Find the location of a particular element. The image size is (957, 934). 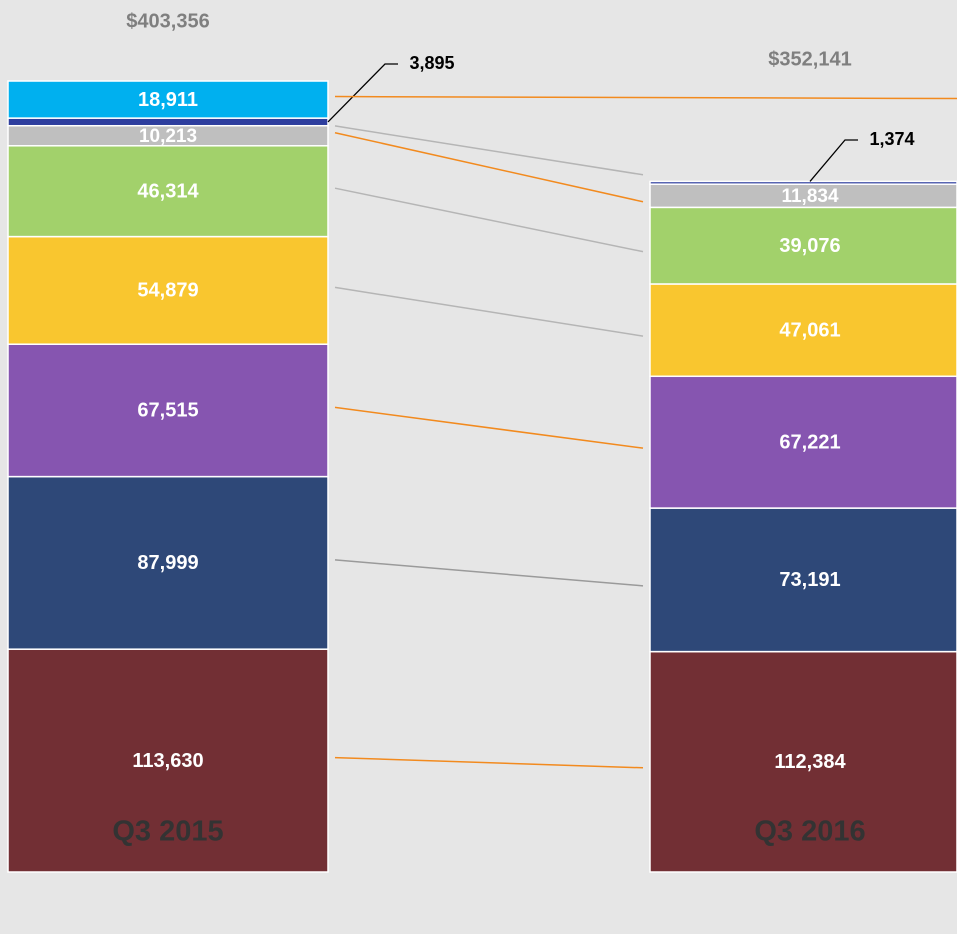

data-label: 39,076 is located at coordinates (809, 246).